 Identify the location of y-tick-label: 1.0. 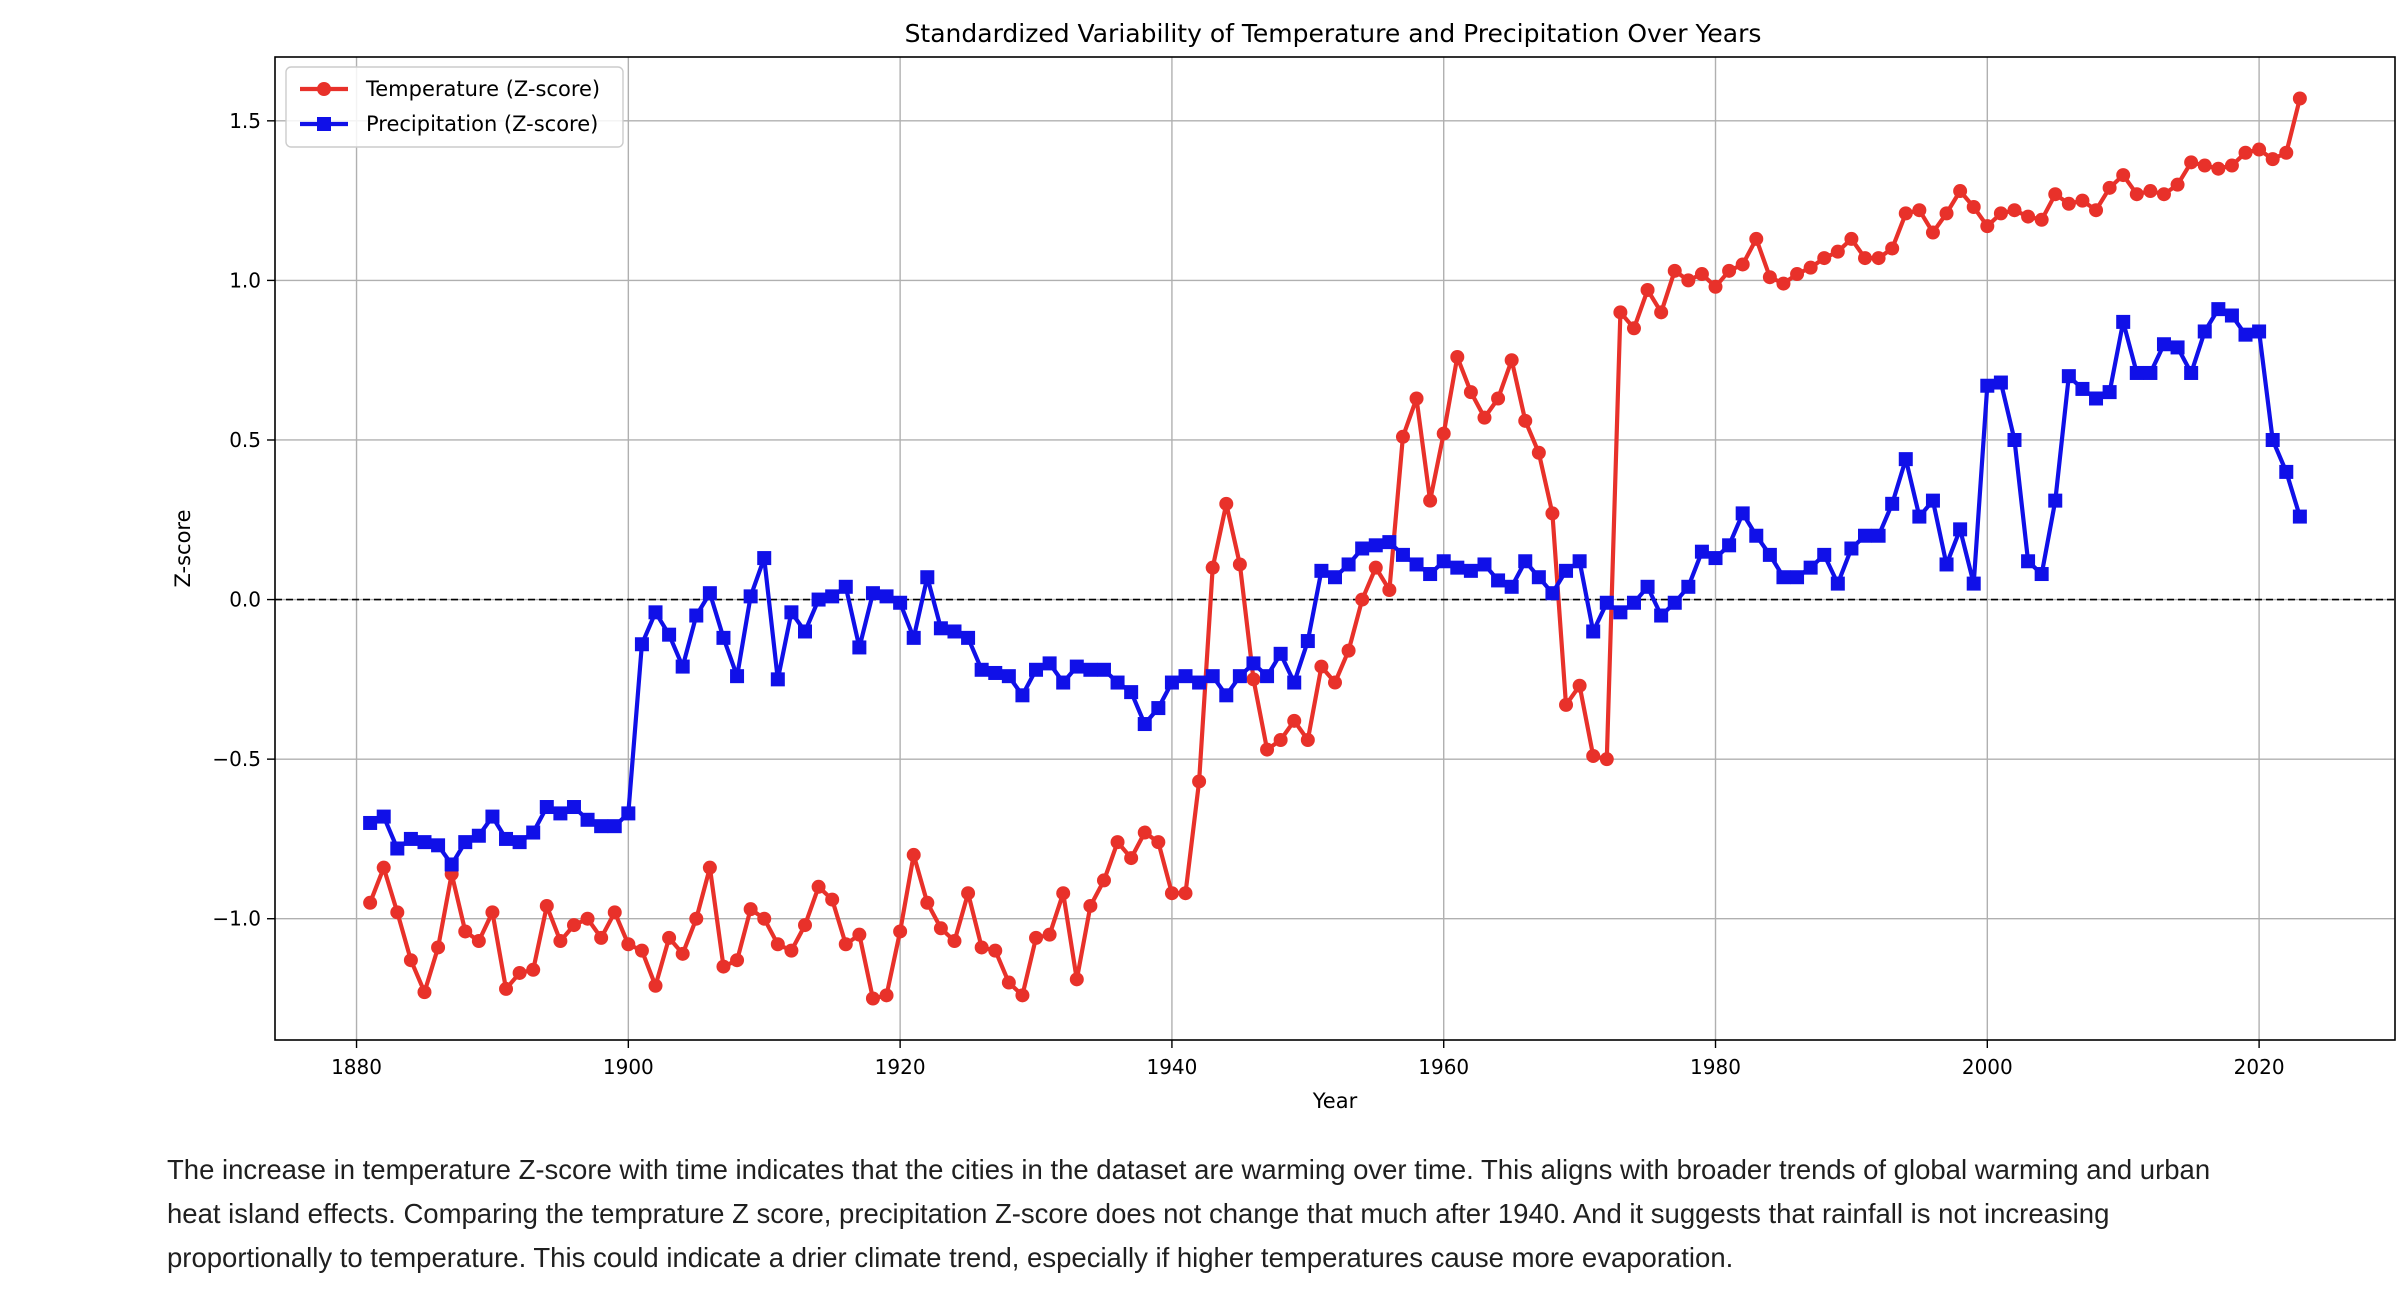
(245, 280).